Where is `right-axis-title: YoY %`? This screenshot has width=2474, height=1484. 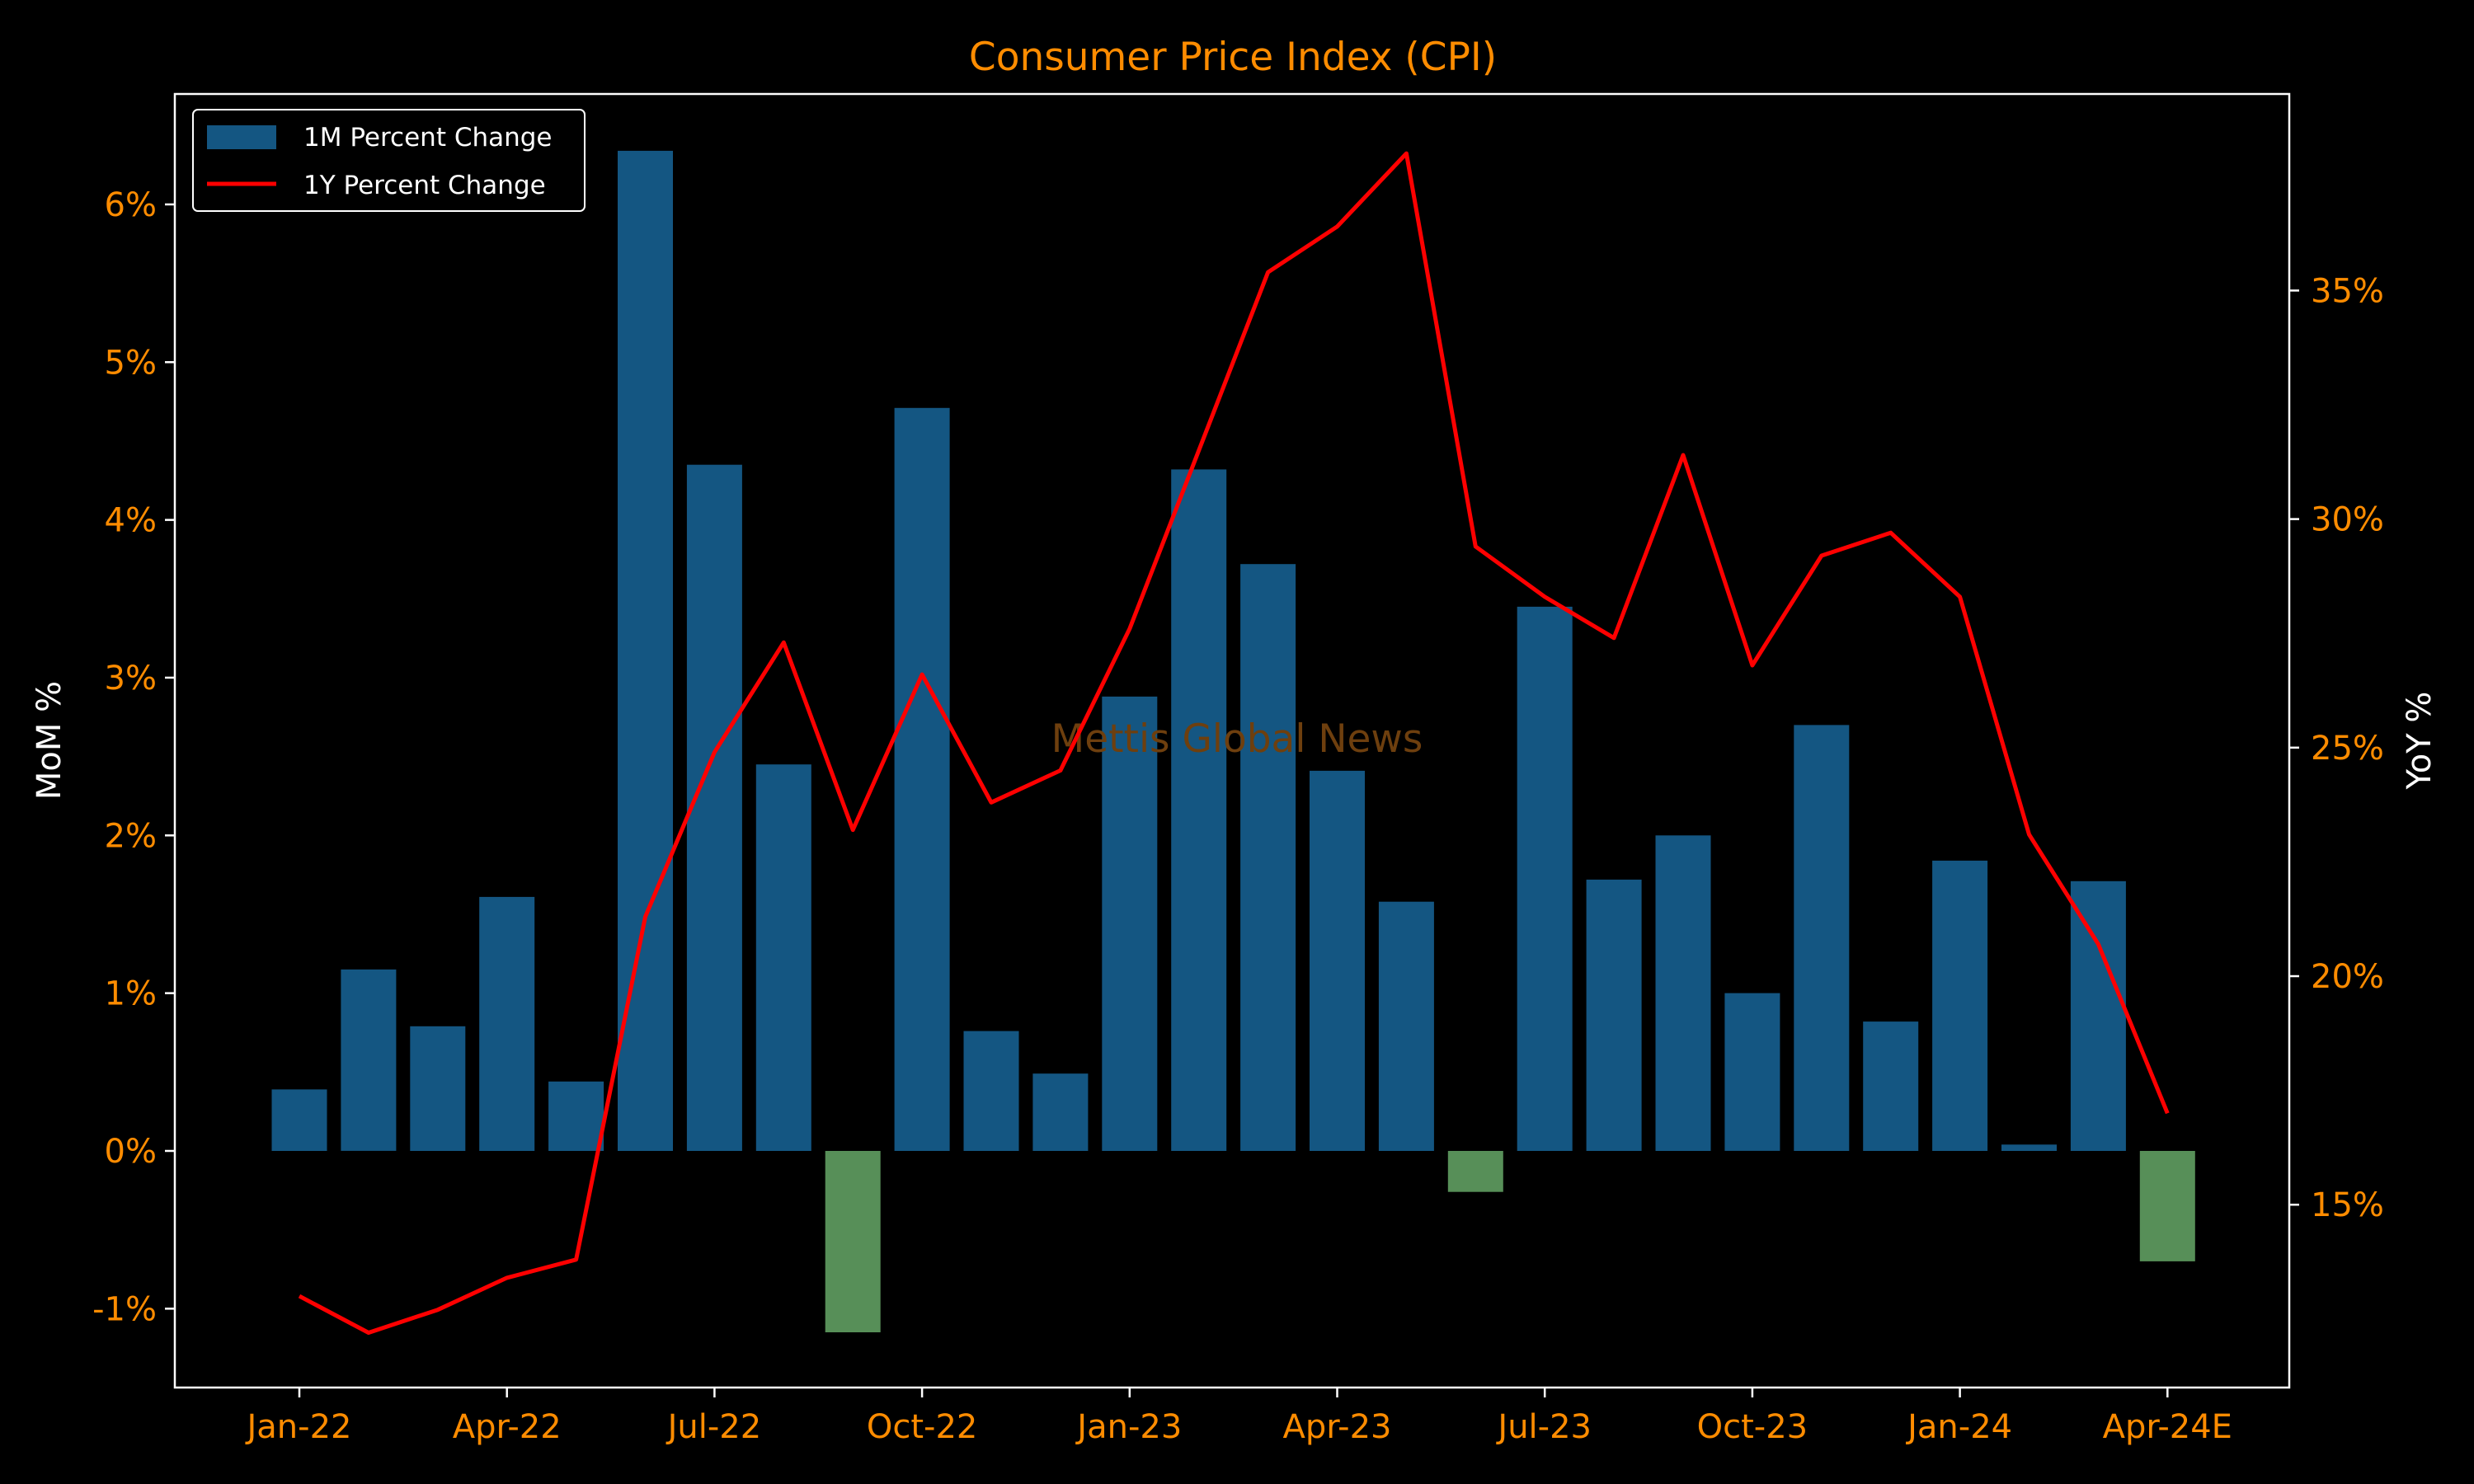
right-axis-title: YoY % is located at coordinates (2420, 741).